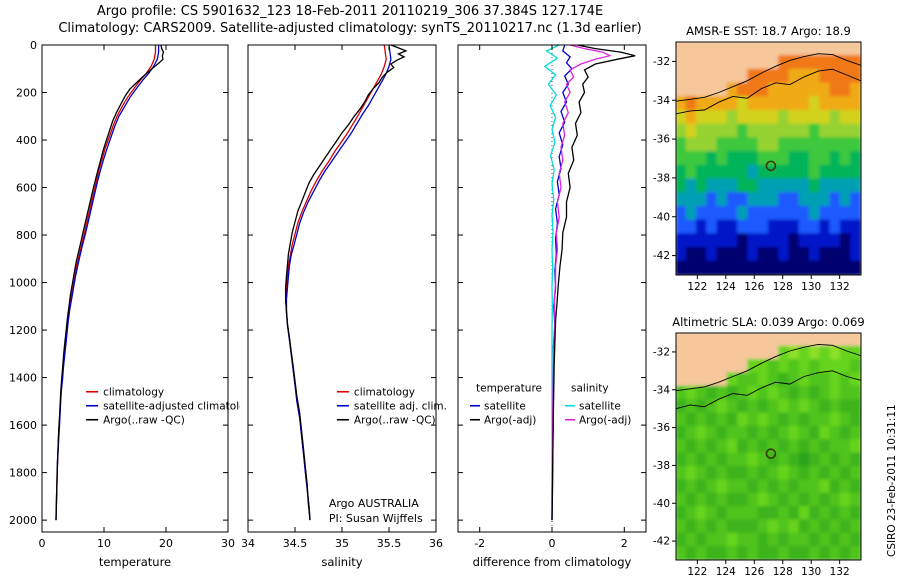 Image resolution: width=900 pixels, height=580 pixels. I want to click on legend-header: temperature, so click(509, 389).